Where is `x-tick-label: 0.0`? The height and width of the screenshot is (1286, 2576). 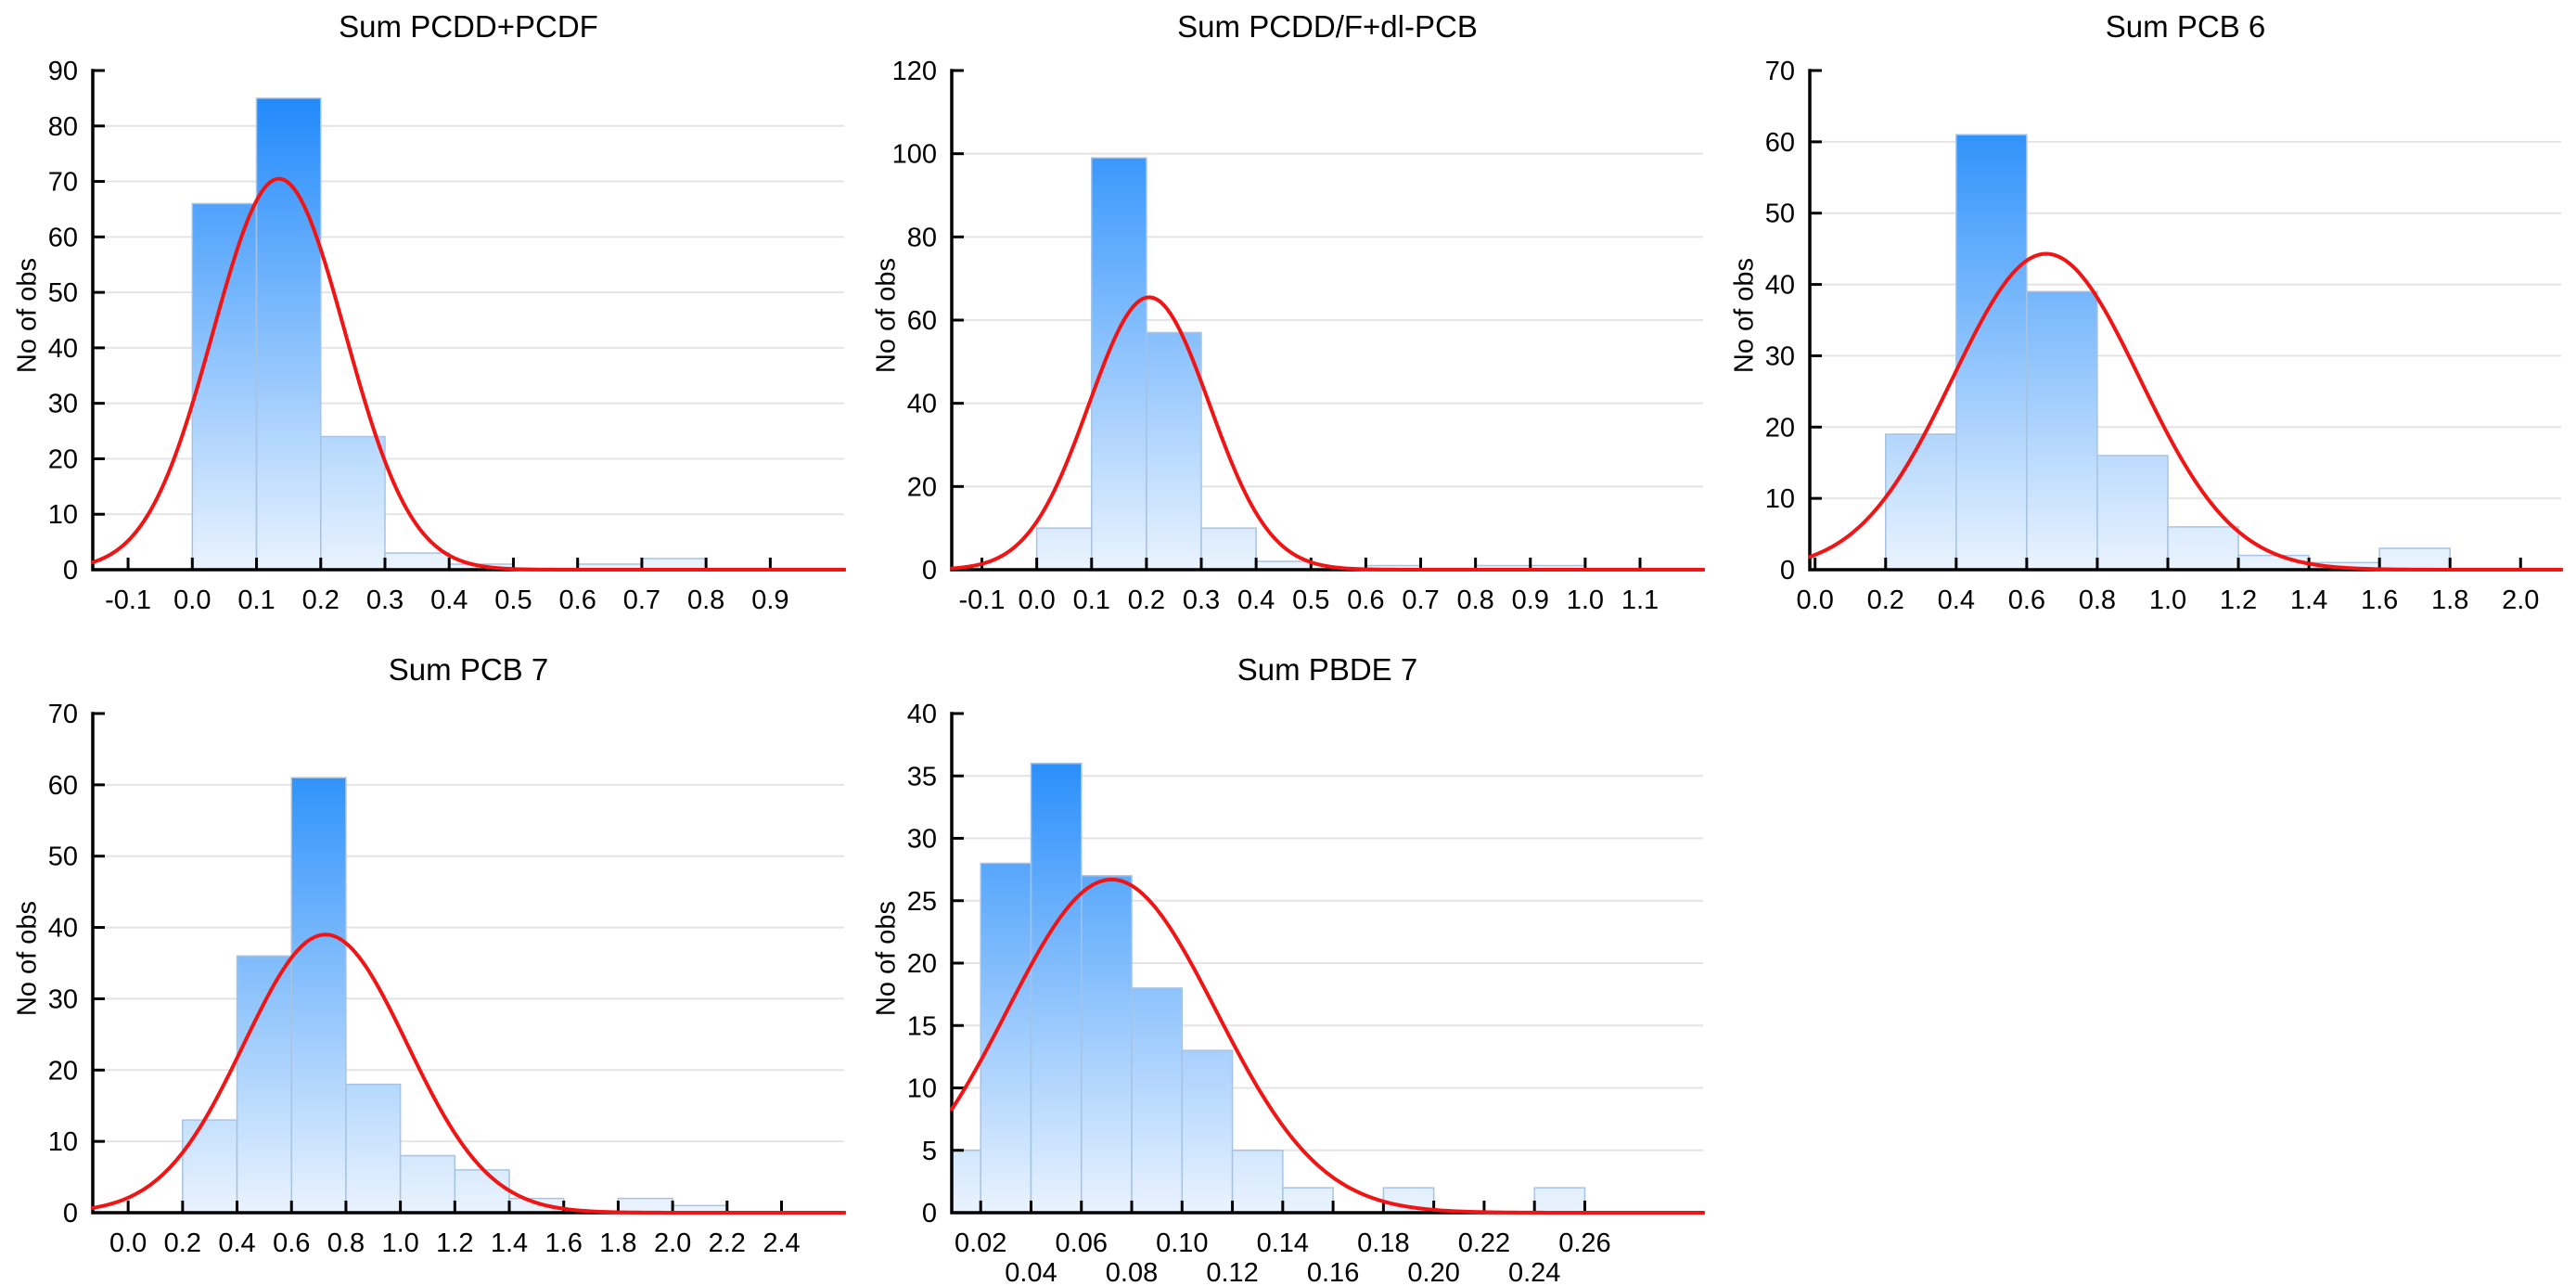
x-tick-label: 0.0 is located at coordinates (1036, 600).